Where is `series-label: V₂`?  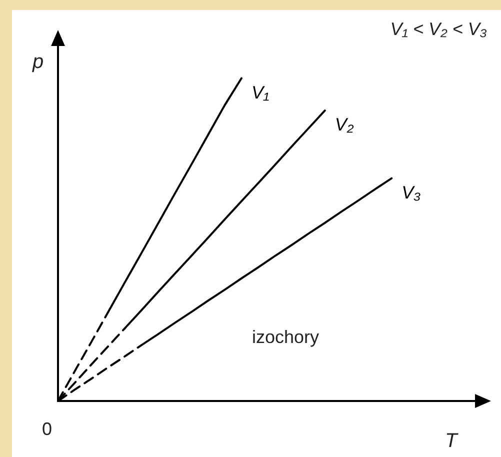 series-label: V₂ is located at coordinates (344, 124).